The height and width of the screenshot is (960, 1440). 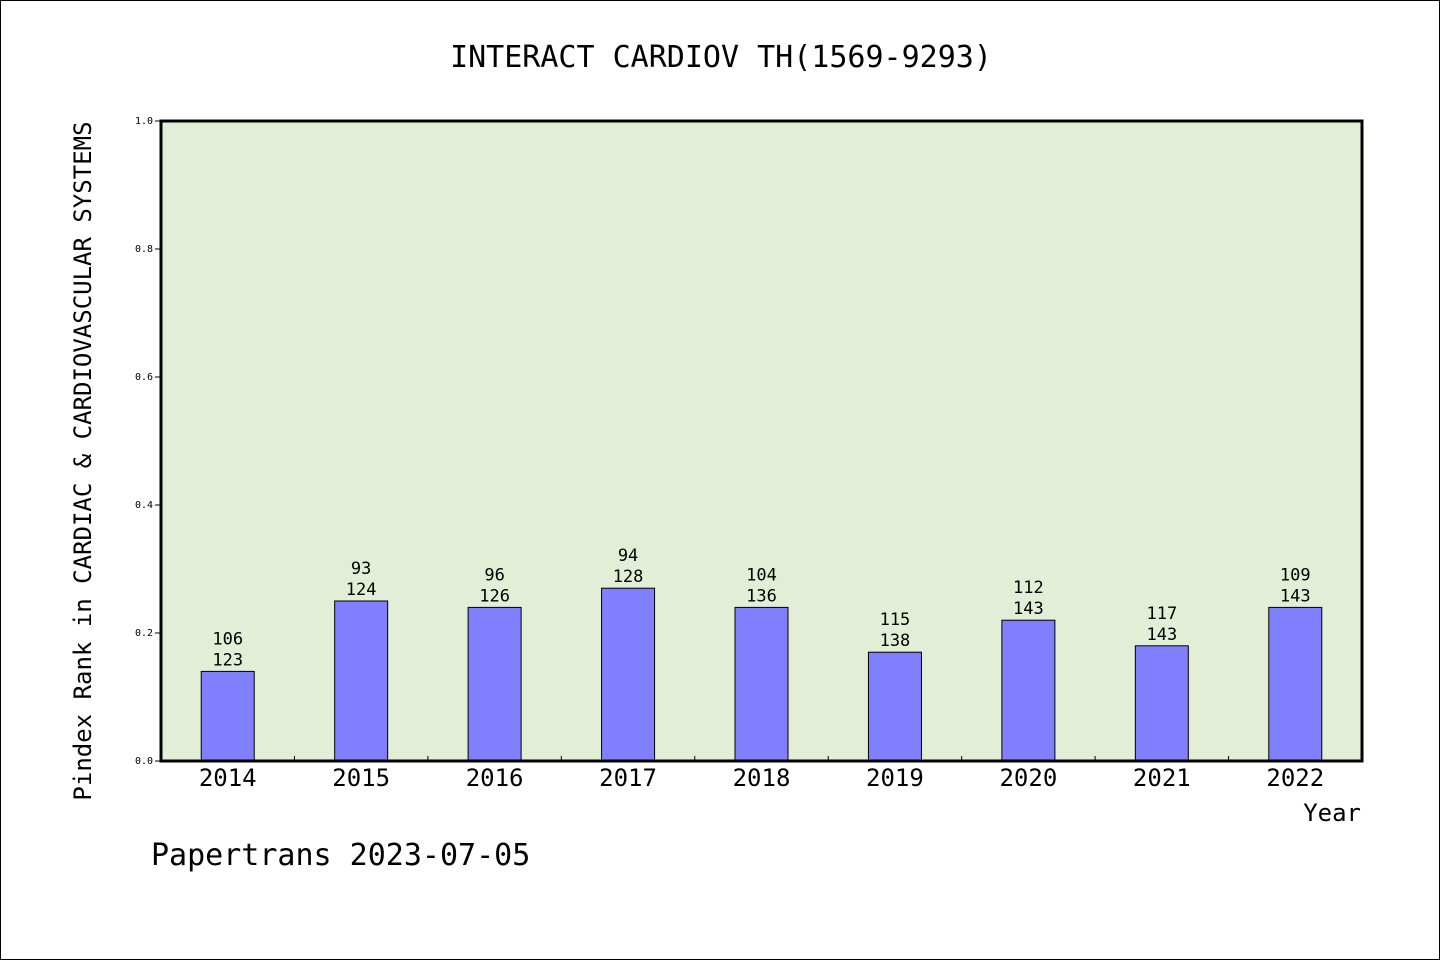 I want to click on x-tick-label: 2019, so click(x=895, y=778).